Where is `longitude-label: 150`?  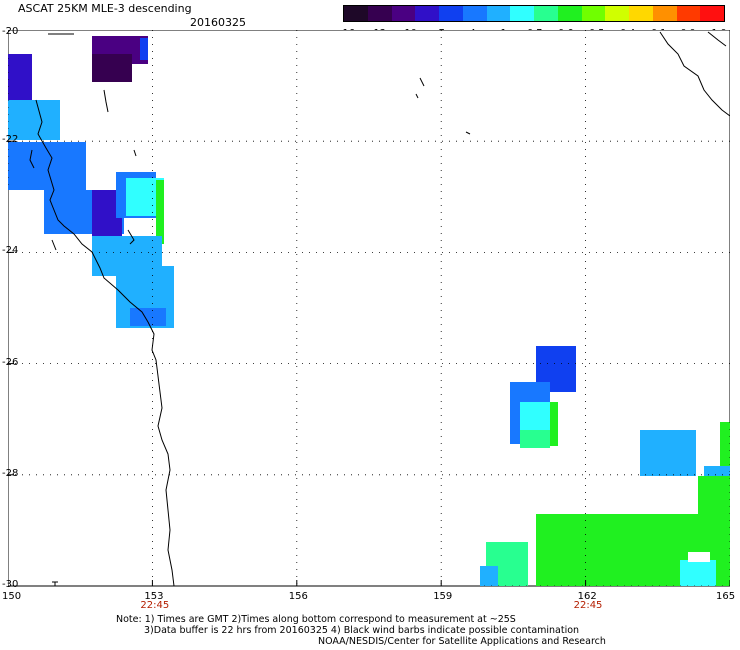 longitude-label: 150 is located at coordinates (12, 596).